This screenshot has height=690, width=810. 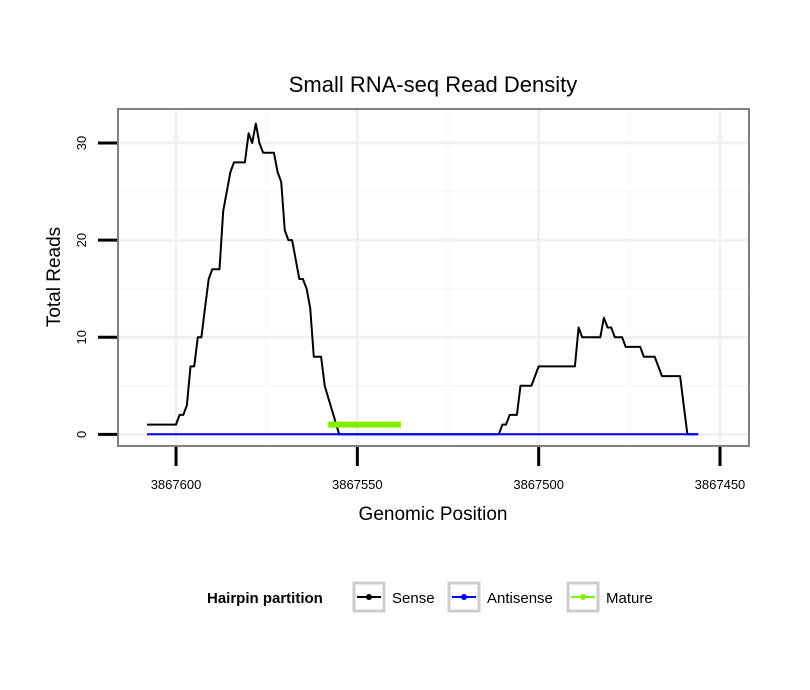 I want to click on legend-label-sense: Sense, so click(x=413, y=598).